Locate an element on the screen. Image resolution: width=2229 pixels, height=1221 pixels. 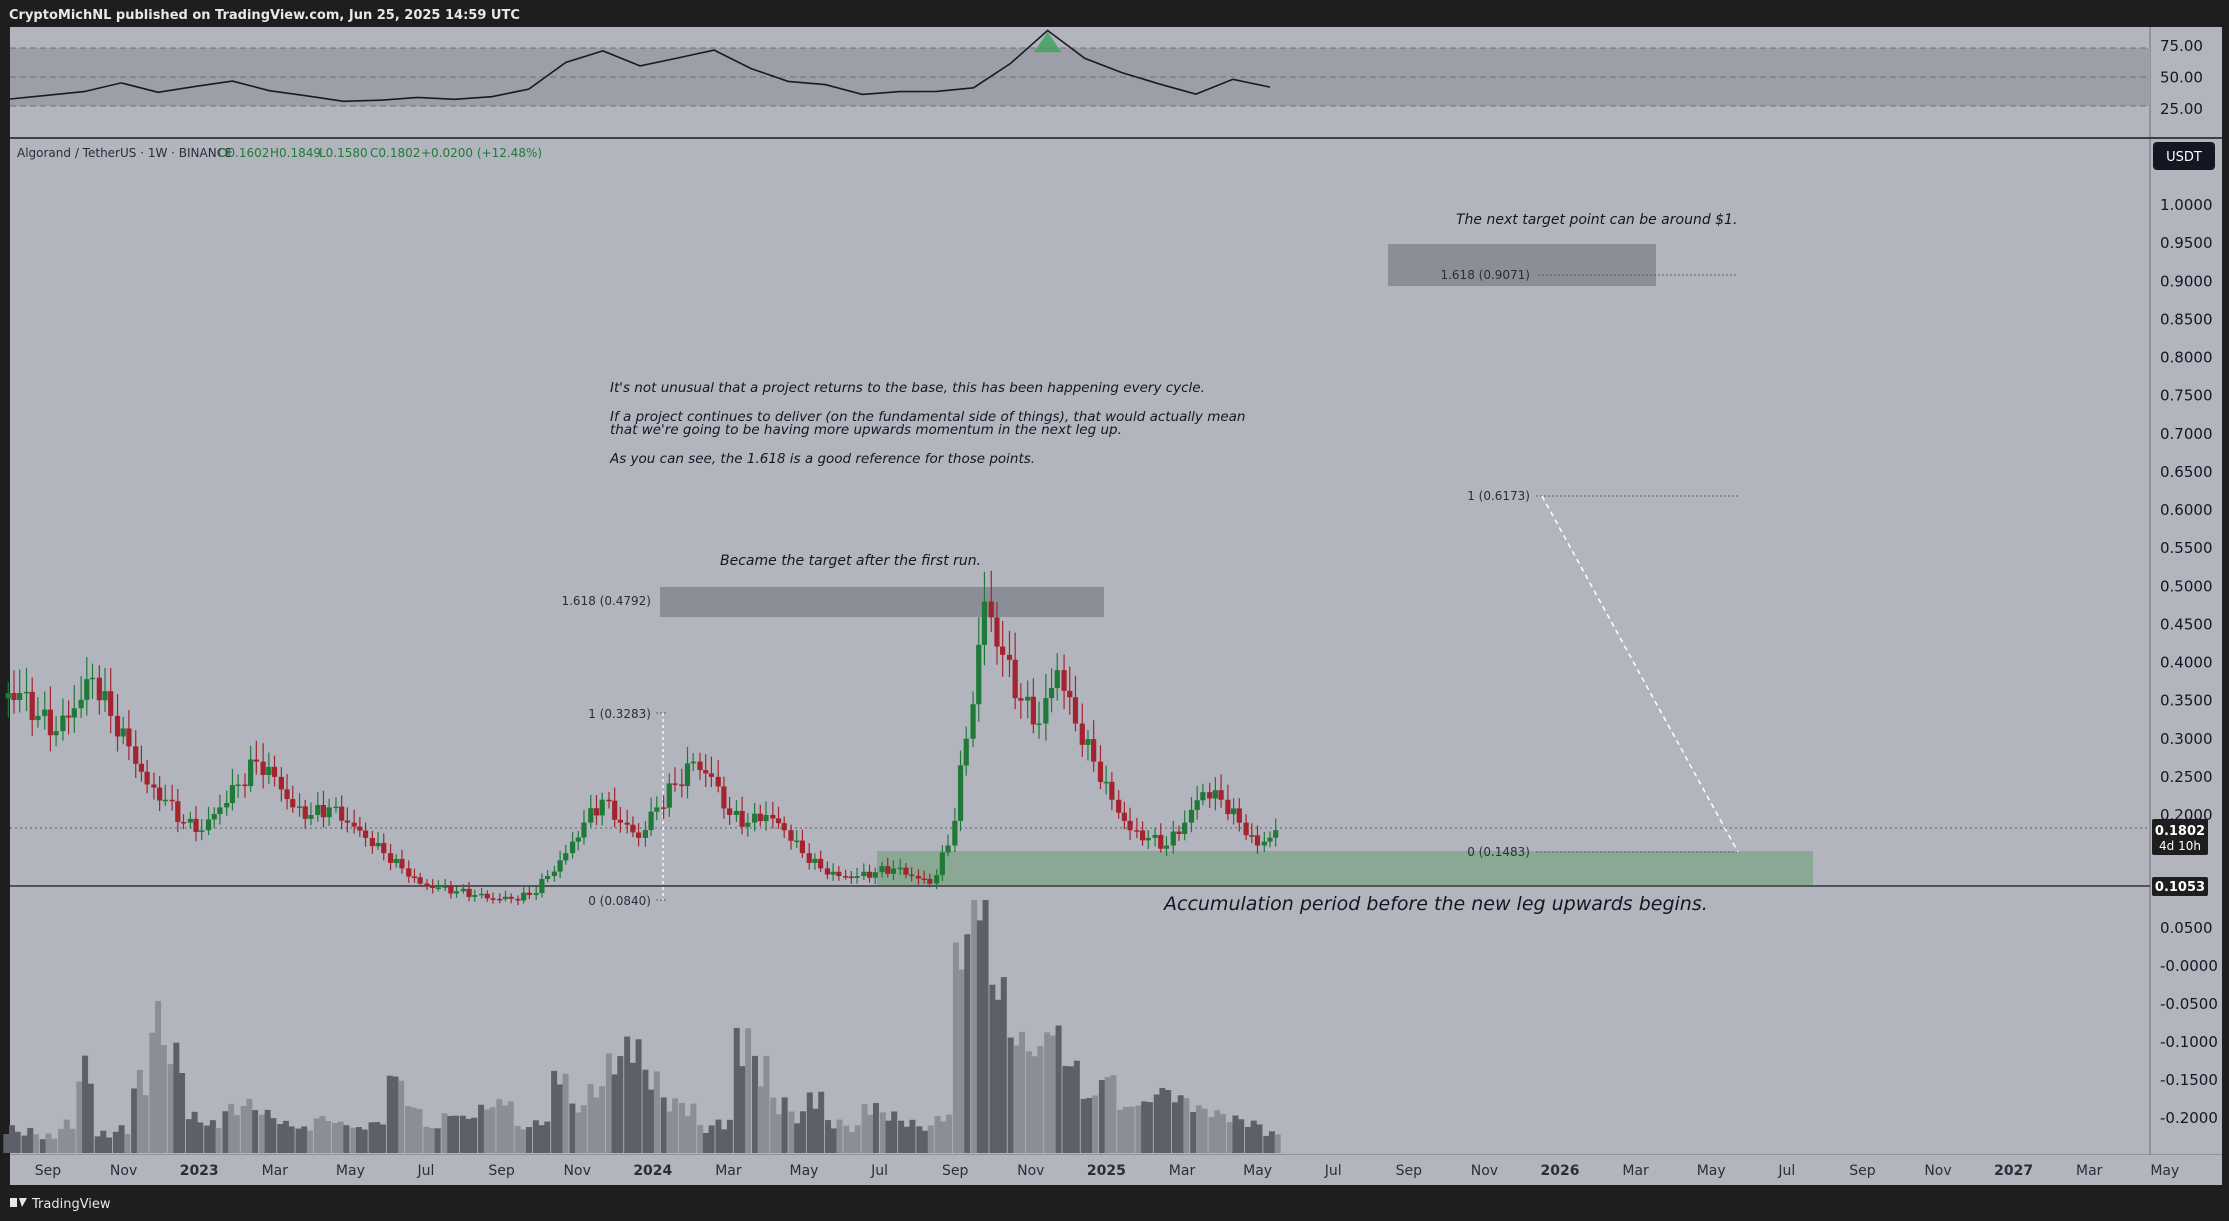
new-fib-0-label: 0 (0.1483) is located at coordinates (1498, 852).